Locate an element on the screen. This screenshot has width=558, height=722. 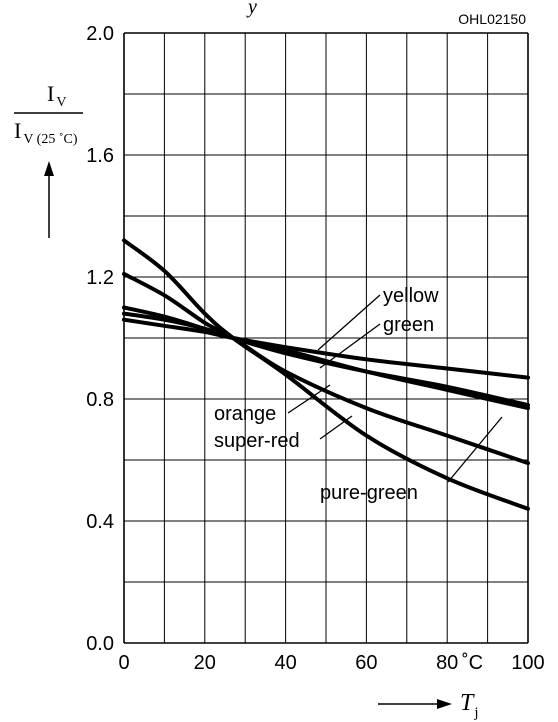
x-tick-label: 40 is located at coordinates (285, 663).